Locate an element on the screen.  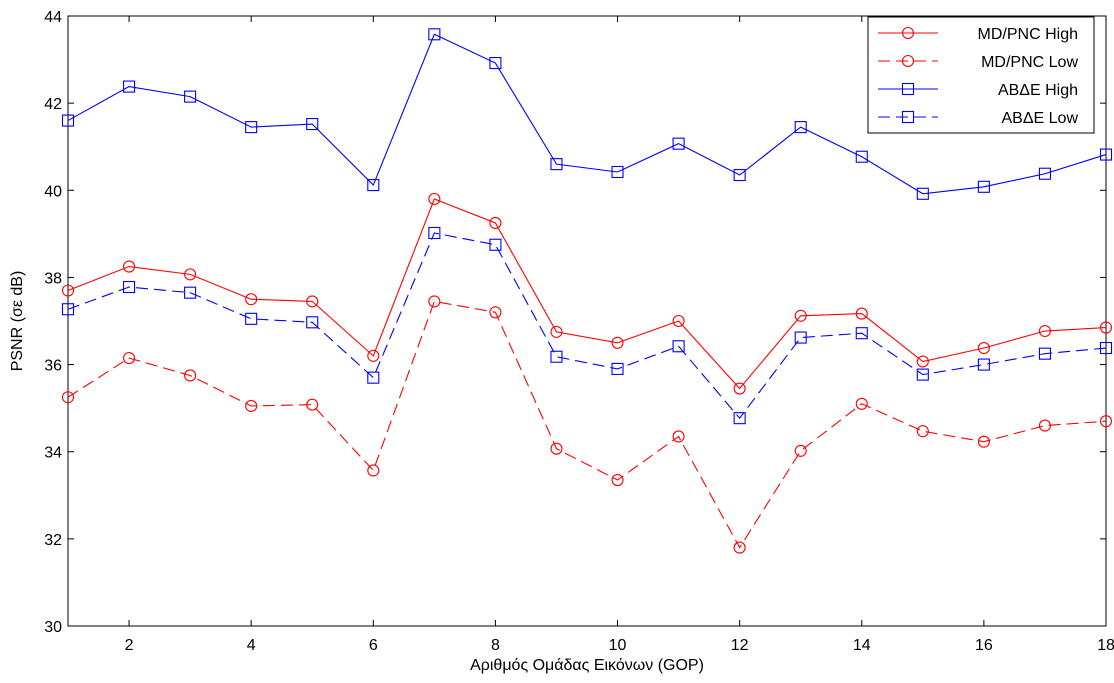
legend-label: ΑΒΔΕ High is located at coordinates (1038, 90).